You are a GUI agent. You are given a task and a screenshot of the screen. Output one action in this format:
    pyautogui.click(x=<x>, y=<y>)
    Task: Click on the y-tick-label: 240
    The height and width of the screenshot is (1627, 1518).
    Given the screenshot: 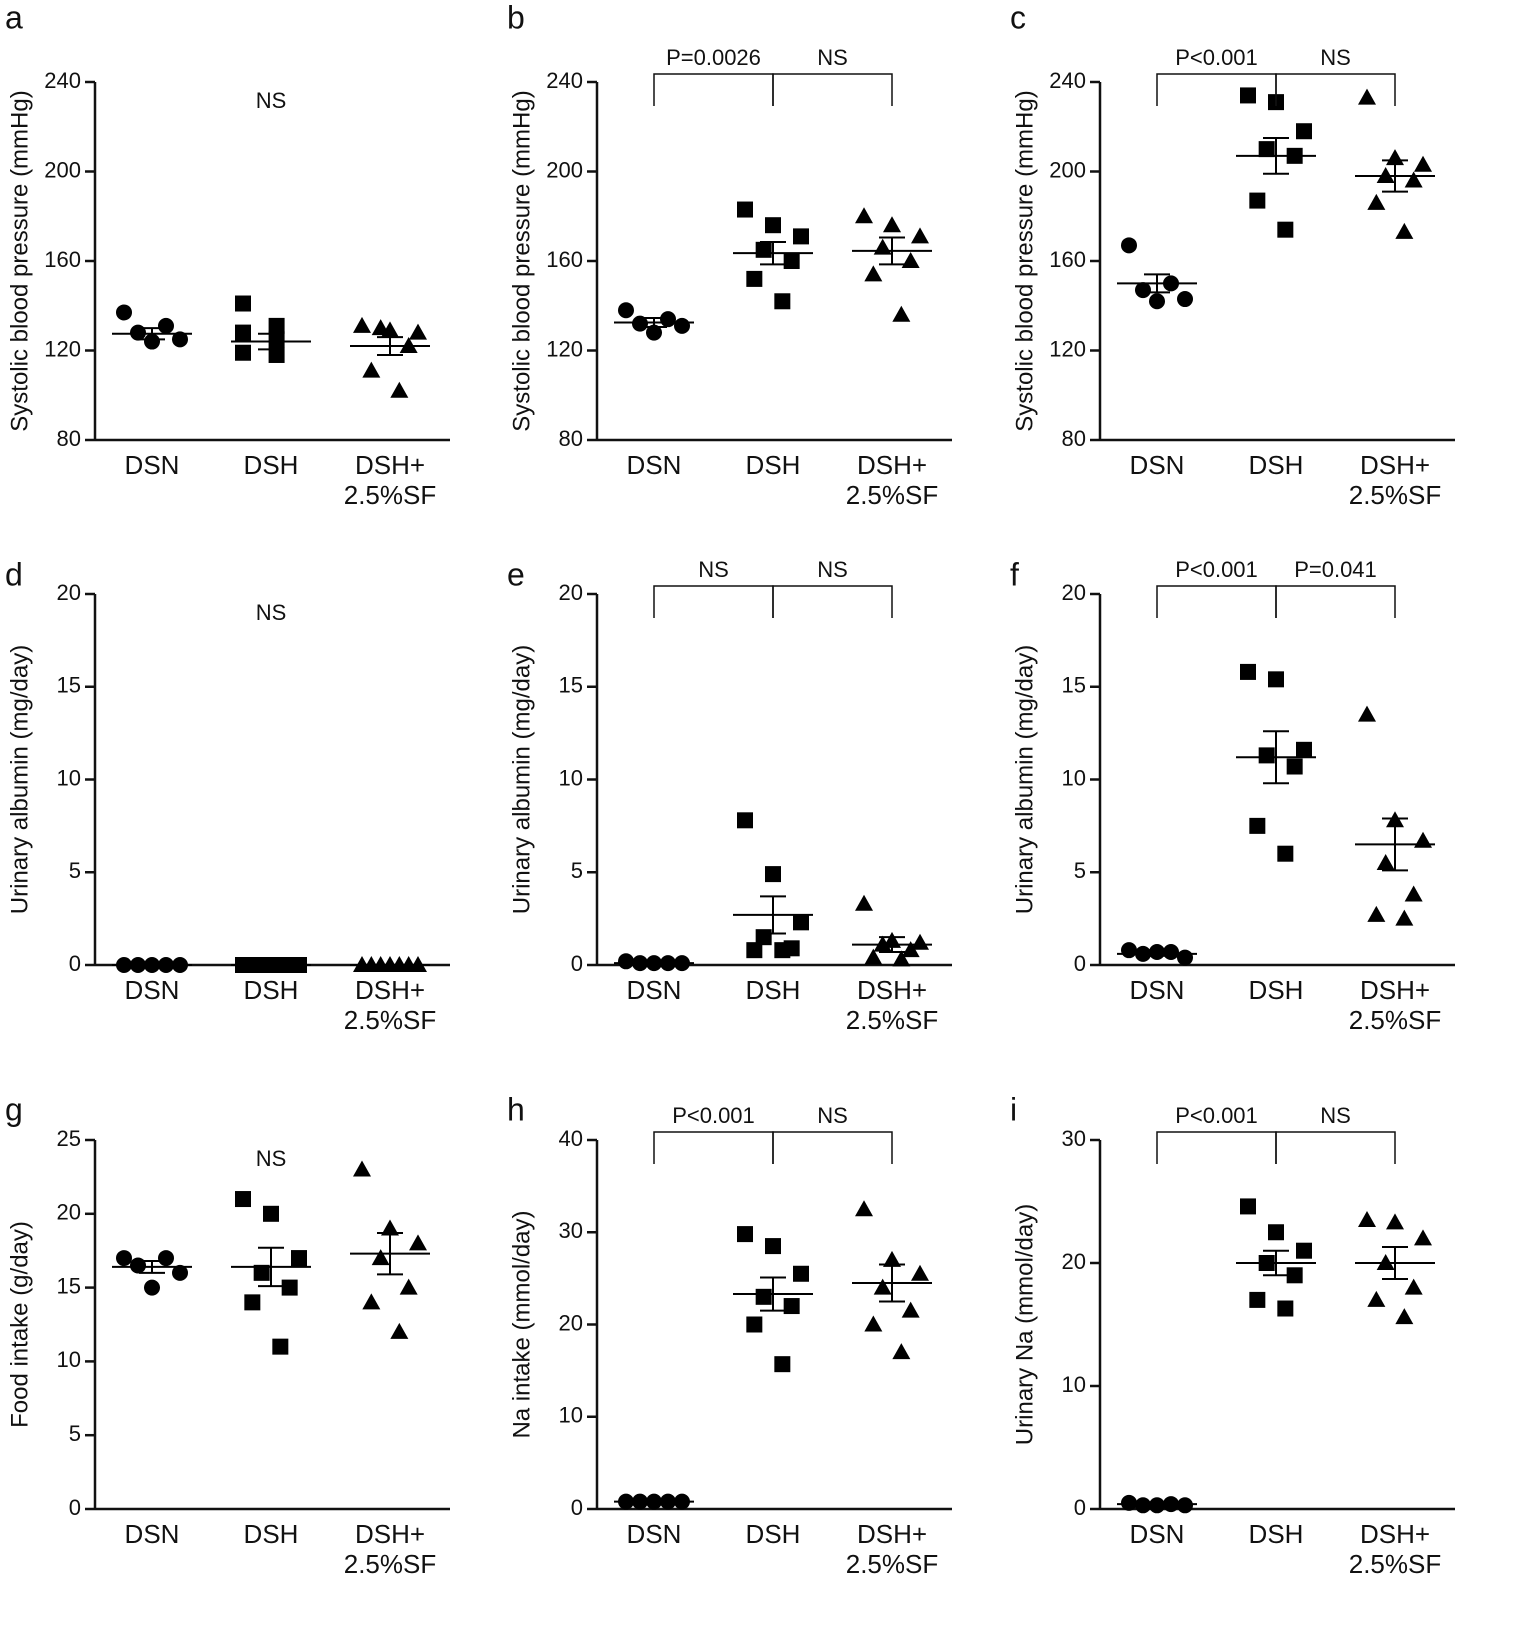 What is the action you would take?
    pyautogui.click(x=62, y=80)
    